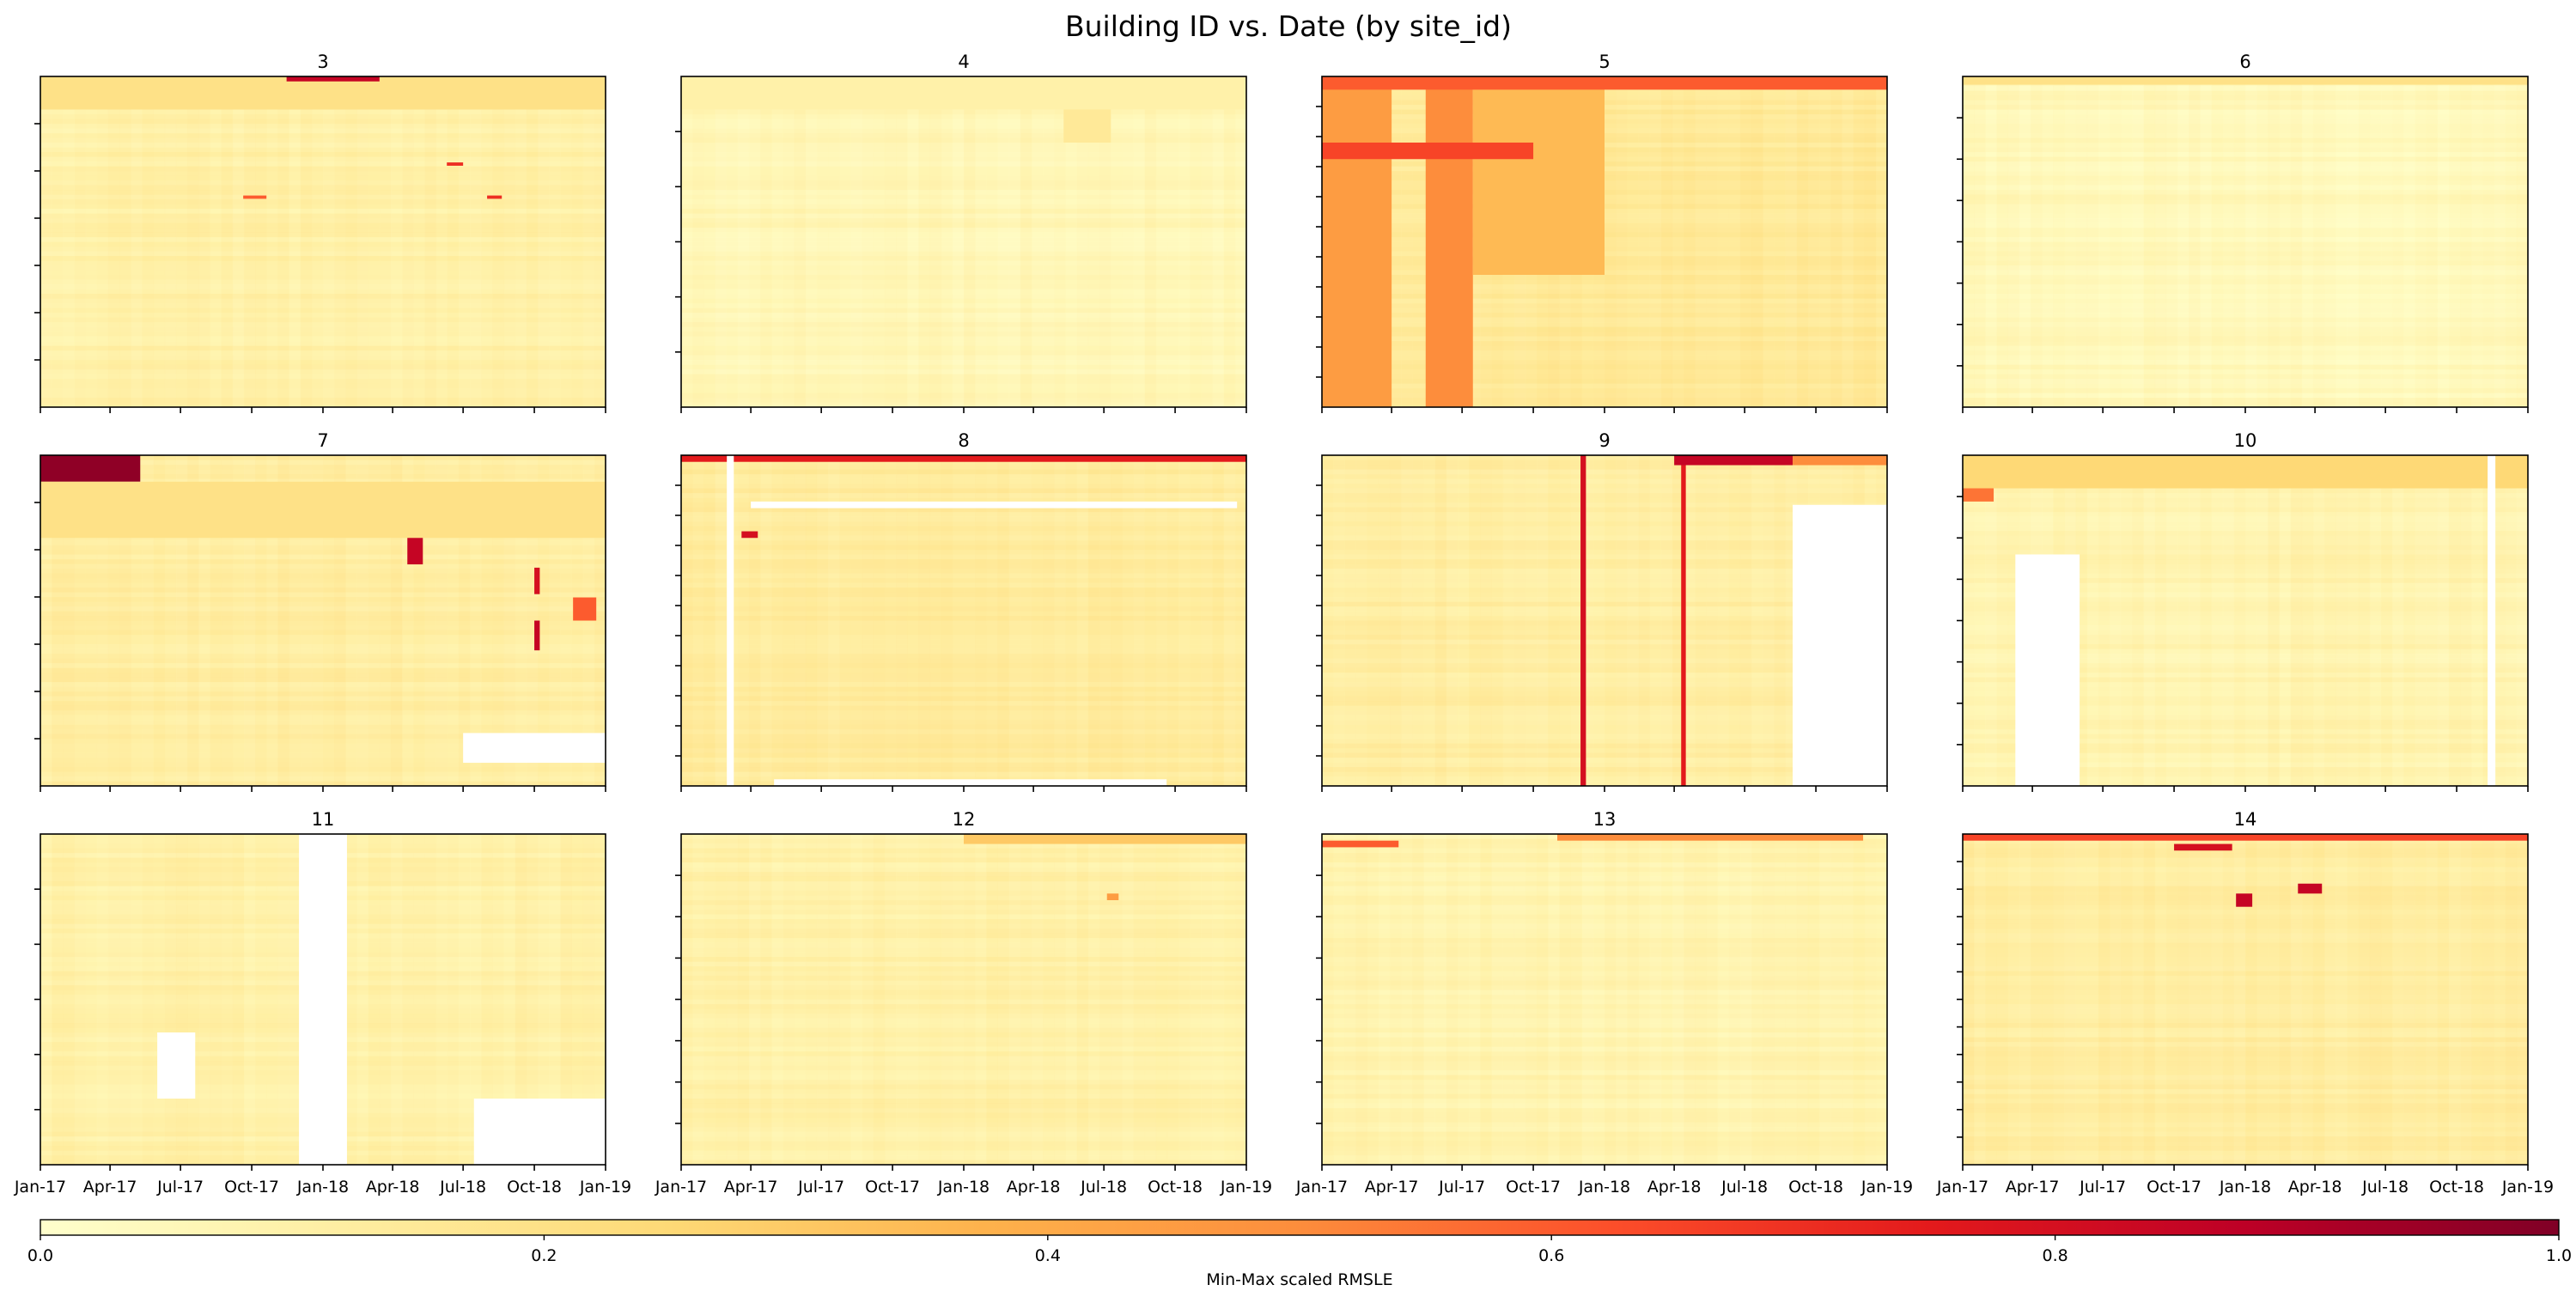 This screenshot has width=2576, height=1297. What do you see at coordinates (1533, 1187) in the screenshot?
I see `x-tick-label: Oct-17` at bounding box center [1533, 1187].